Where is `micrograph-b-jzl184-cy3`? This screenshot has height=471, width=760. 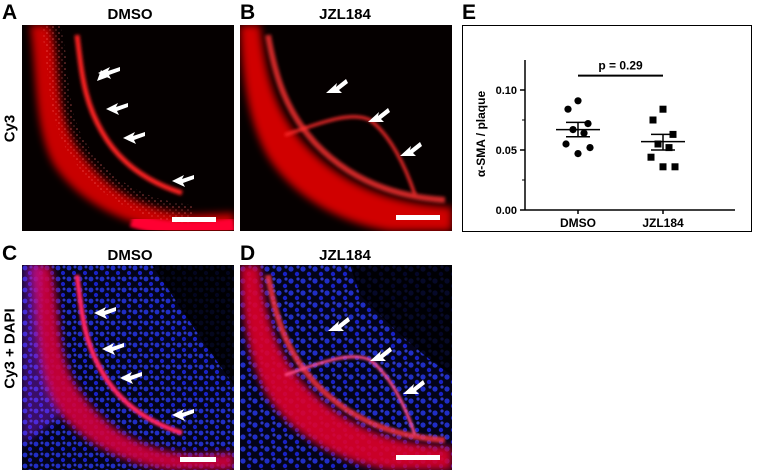
micrograph-b-jzl184-cy3 is located at coordinates (346, 128).